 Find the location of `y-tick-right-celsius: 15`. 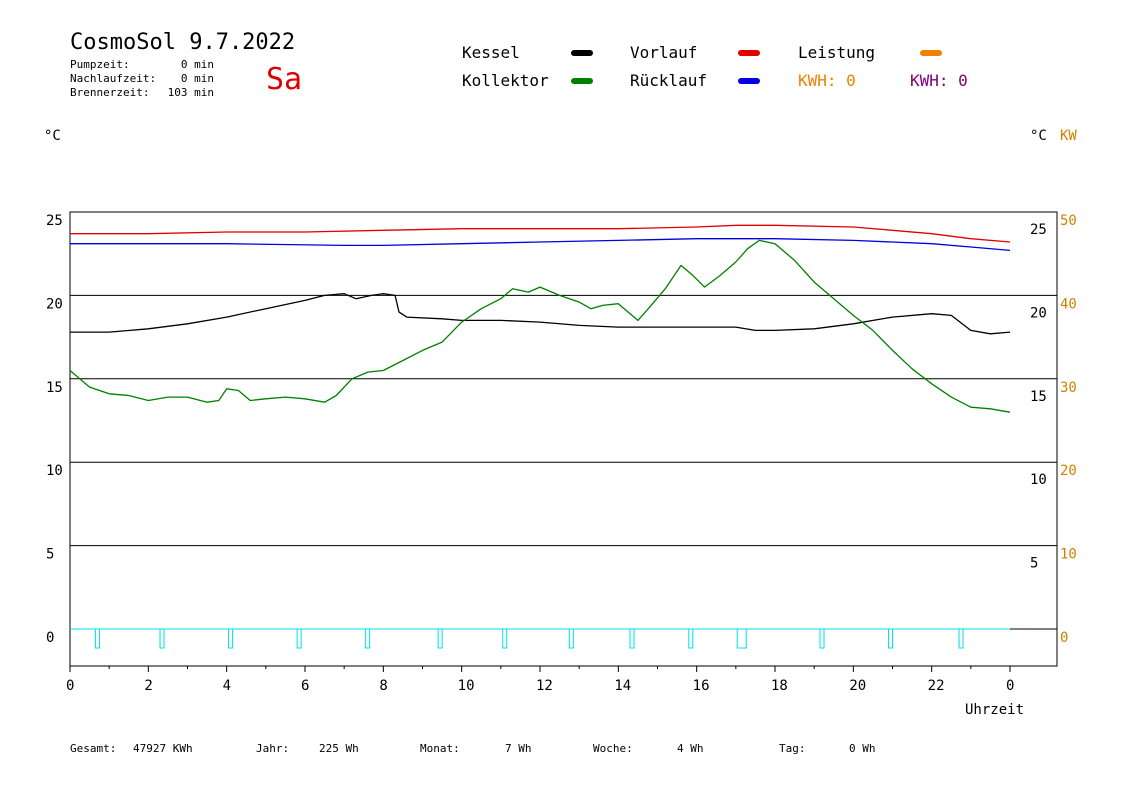

y-tick-right-celsius: 15 is located at coordinates (1038, 397).